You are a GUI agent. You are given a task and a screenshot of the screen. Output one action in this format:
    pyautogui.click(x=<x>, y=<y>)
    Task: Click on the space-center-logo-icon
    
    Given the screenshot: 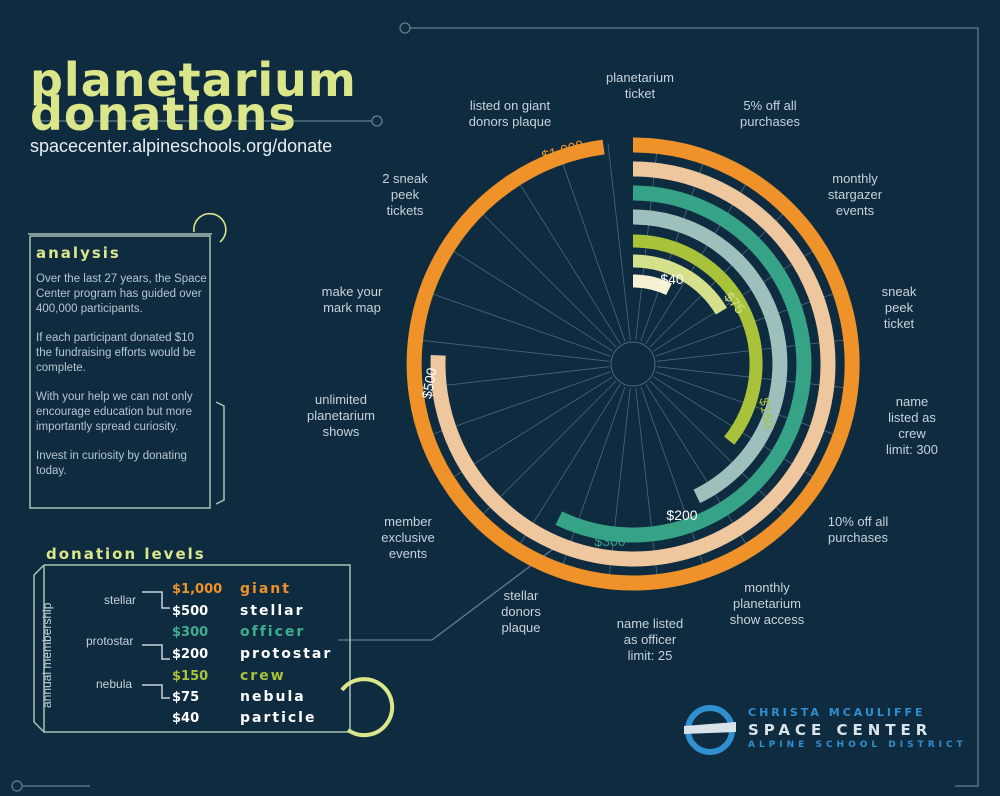 What is the action you would take?
    pyautogui.click(x=710, y=730)
    